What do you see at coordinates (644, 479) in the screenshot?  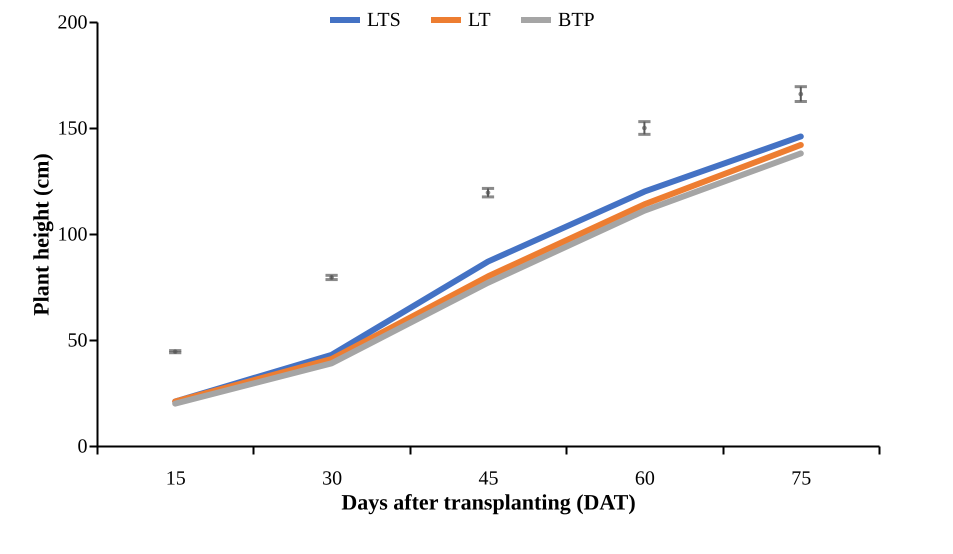 I see `x-tick-label: 60` at bounding box center [644, 479].